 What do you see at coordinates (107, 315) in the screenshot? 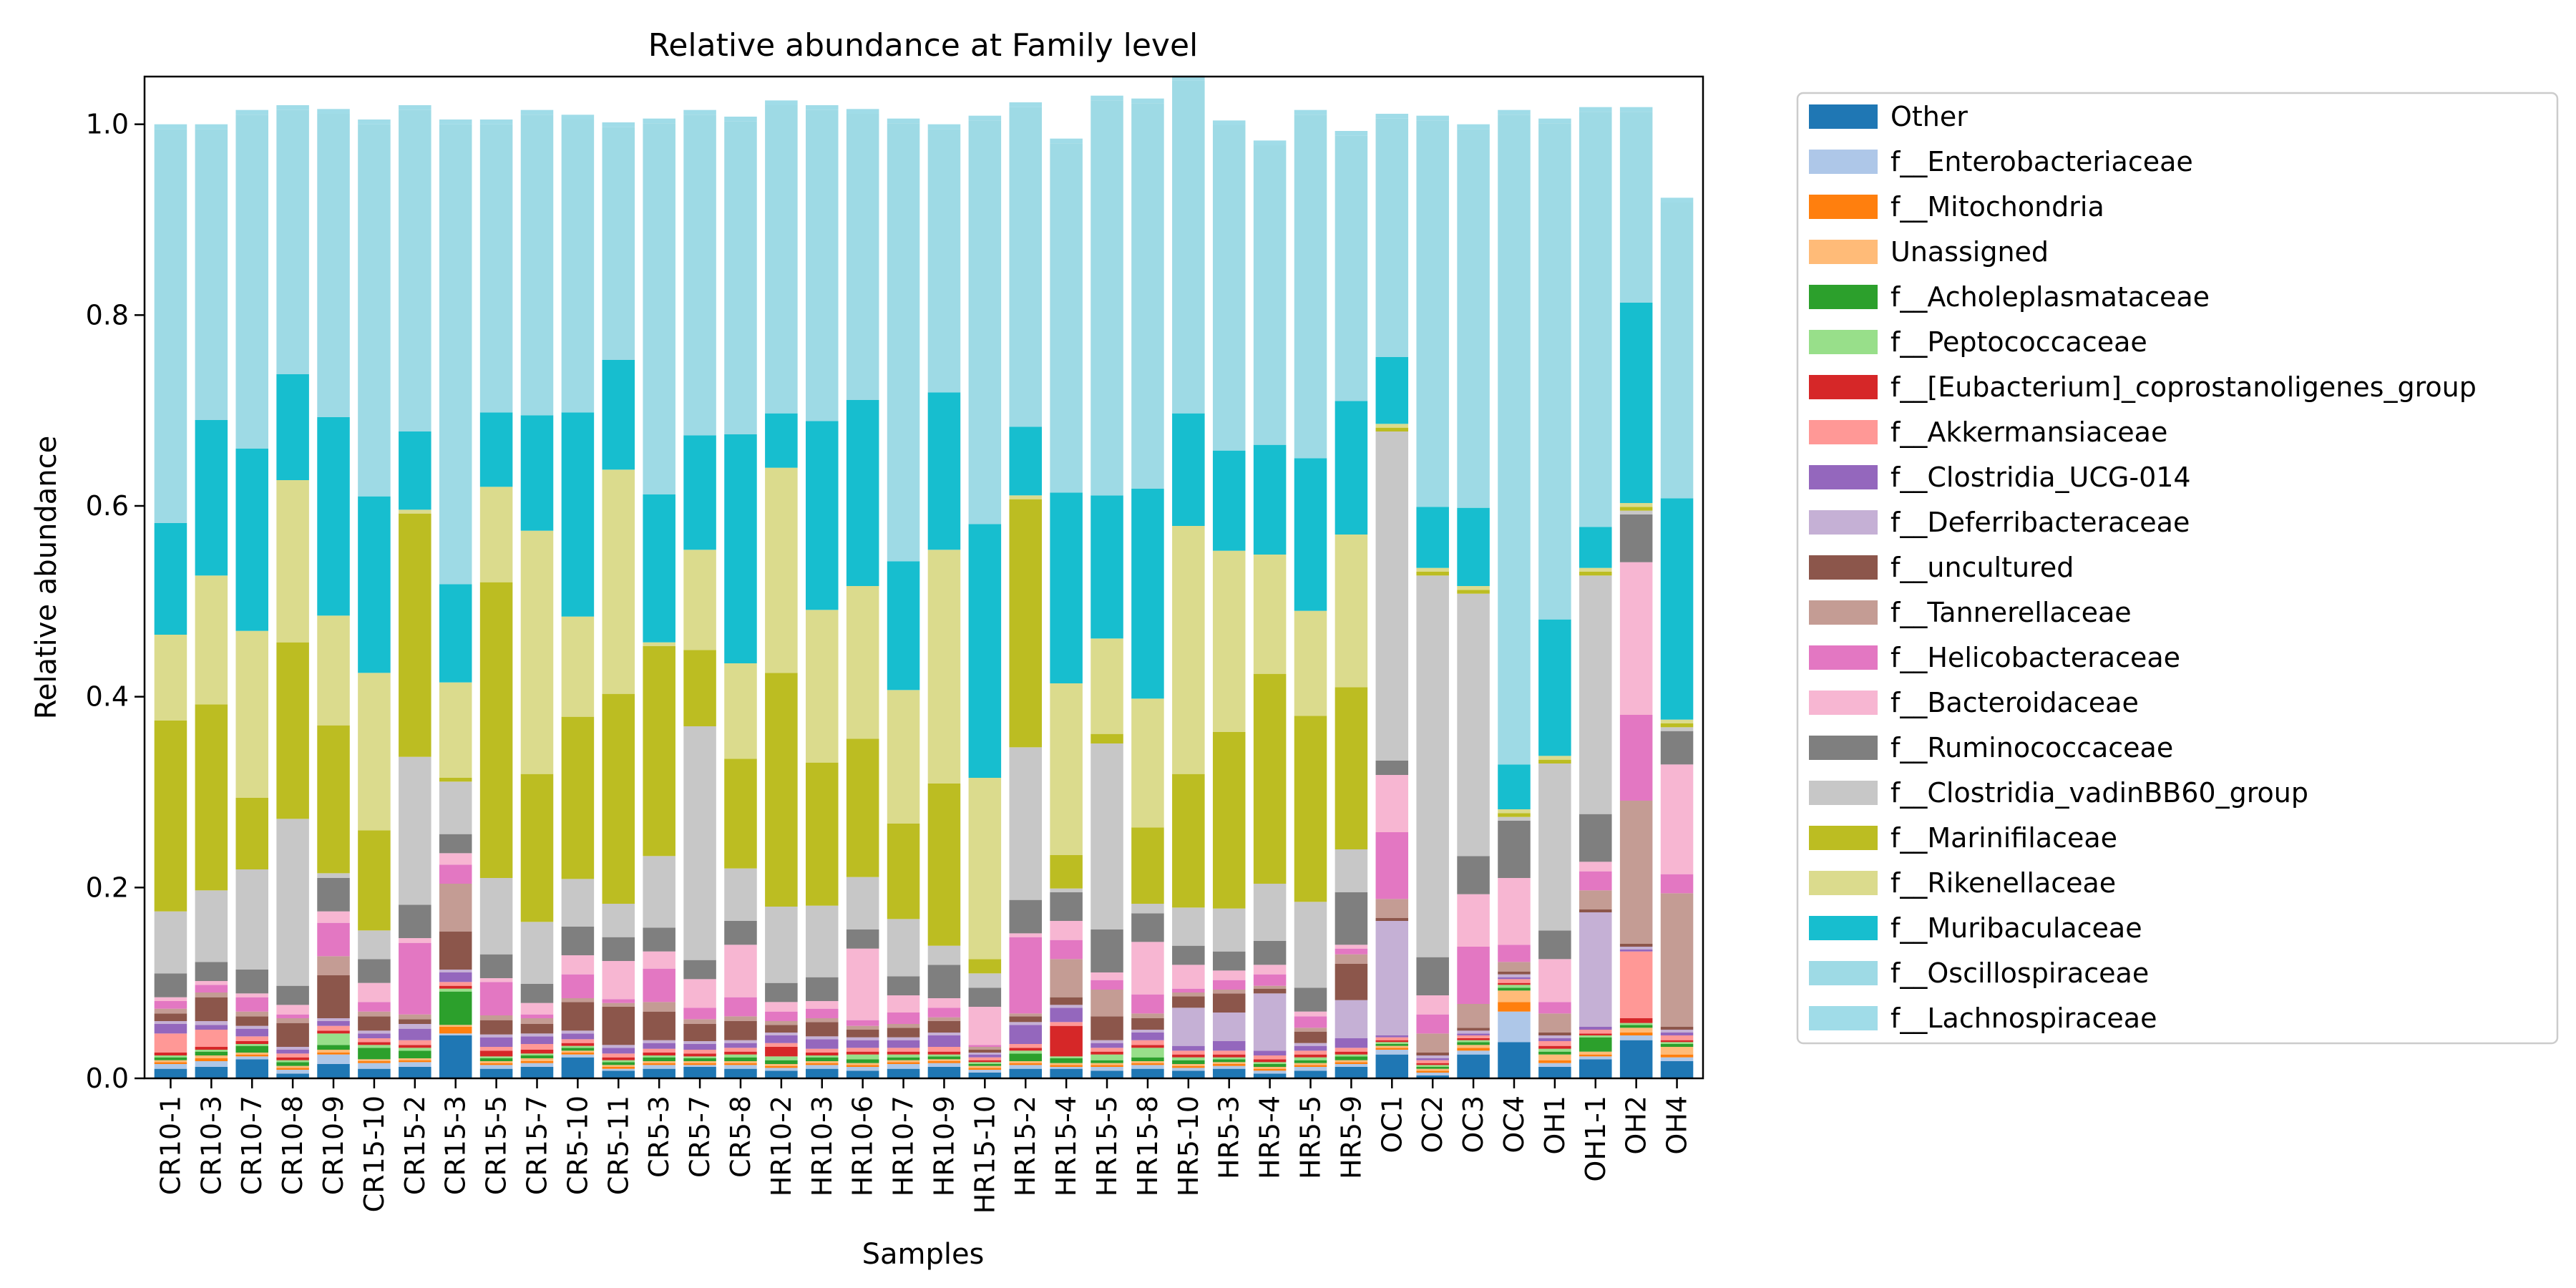
I see `y-tick-label: 0.8` at bounding box center [107, 315].